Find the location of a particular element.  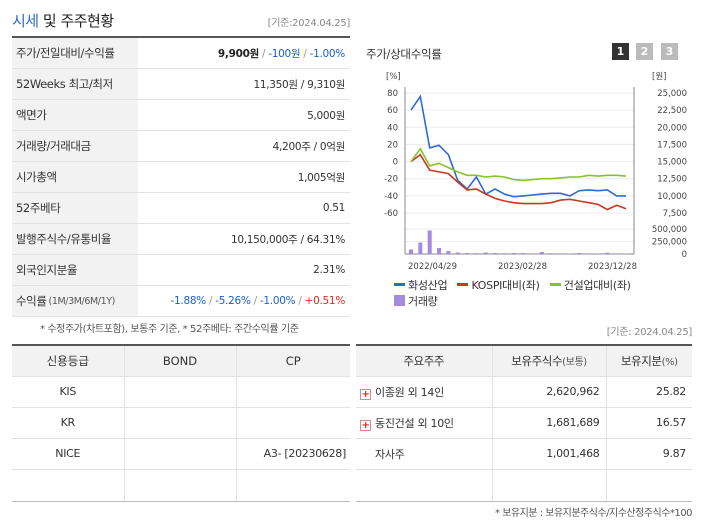

label-foreign: 외국인지분율 is located at coordinates (75, 270).